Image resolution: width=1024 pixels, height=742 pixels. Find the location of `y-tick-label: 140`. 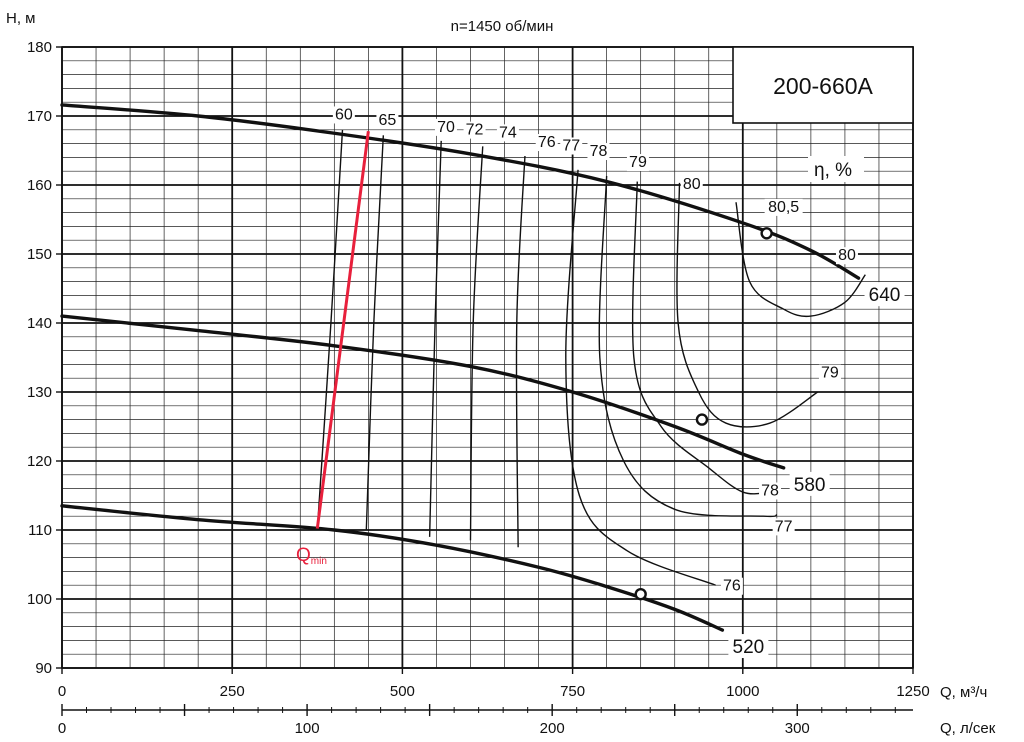

y-tick-label: 140 is located at coordinates (39, 323).